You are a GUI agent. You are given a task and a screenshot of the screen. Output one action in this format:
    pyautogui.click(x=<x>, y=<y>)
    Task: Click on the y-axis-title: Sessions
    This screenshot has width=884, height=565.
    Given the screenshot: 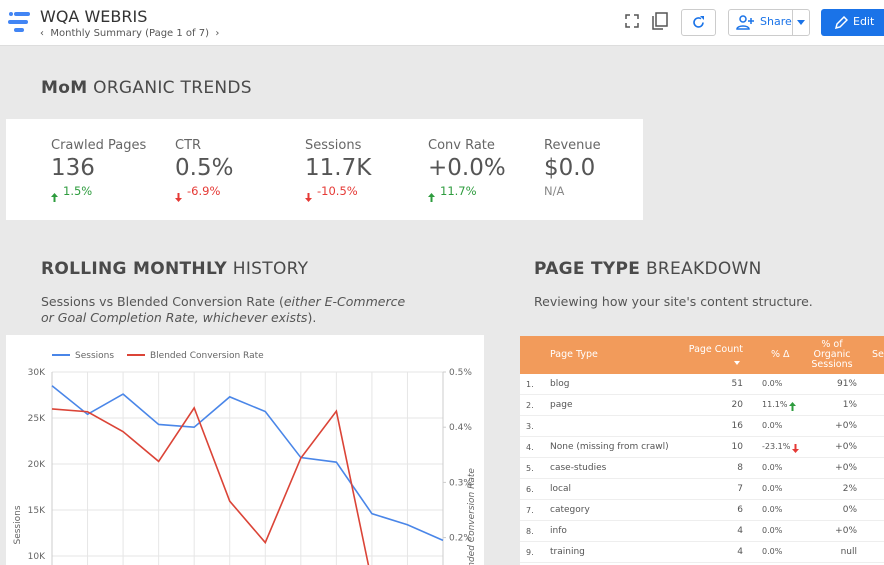 What is the action you would take?
    pyautogui.click(x=18, y=524)
    